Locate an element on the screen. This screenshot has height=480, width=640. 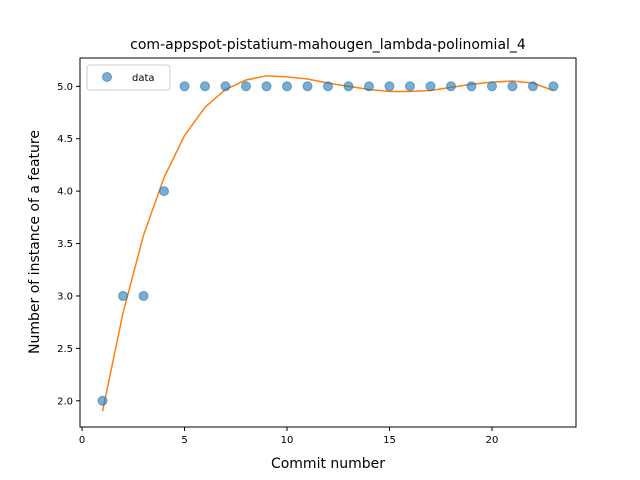
x-tick-label: 5 is located at coordinates (184, 440).